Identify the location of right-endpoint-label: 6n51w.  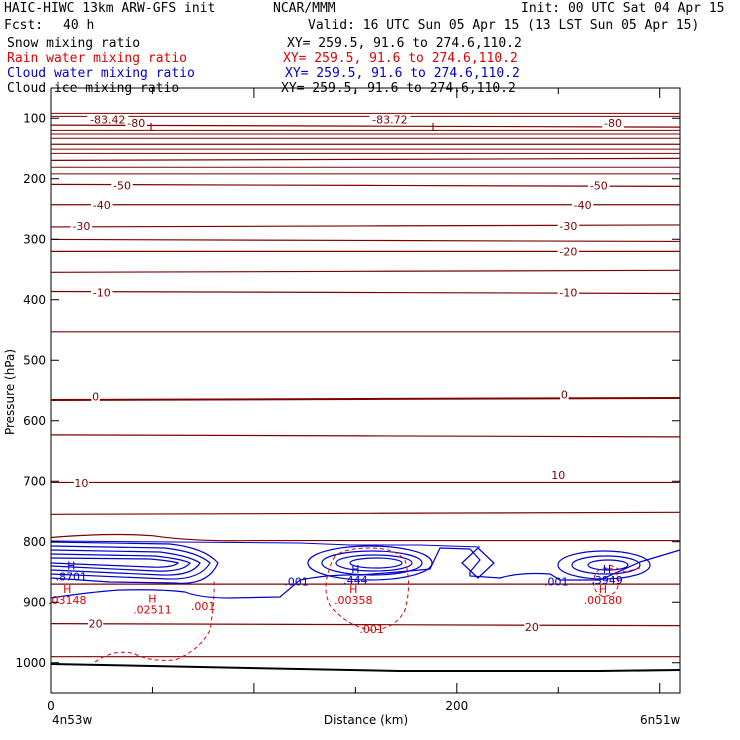
(660, 720).